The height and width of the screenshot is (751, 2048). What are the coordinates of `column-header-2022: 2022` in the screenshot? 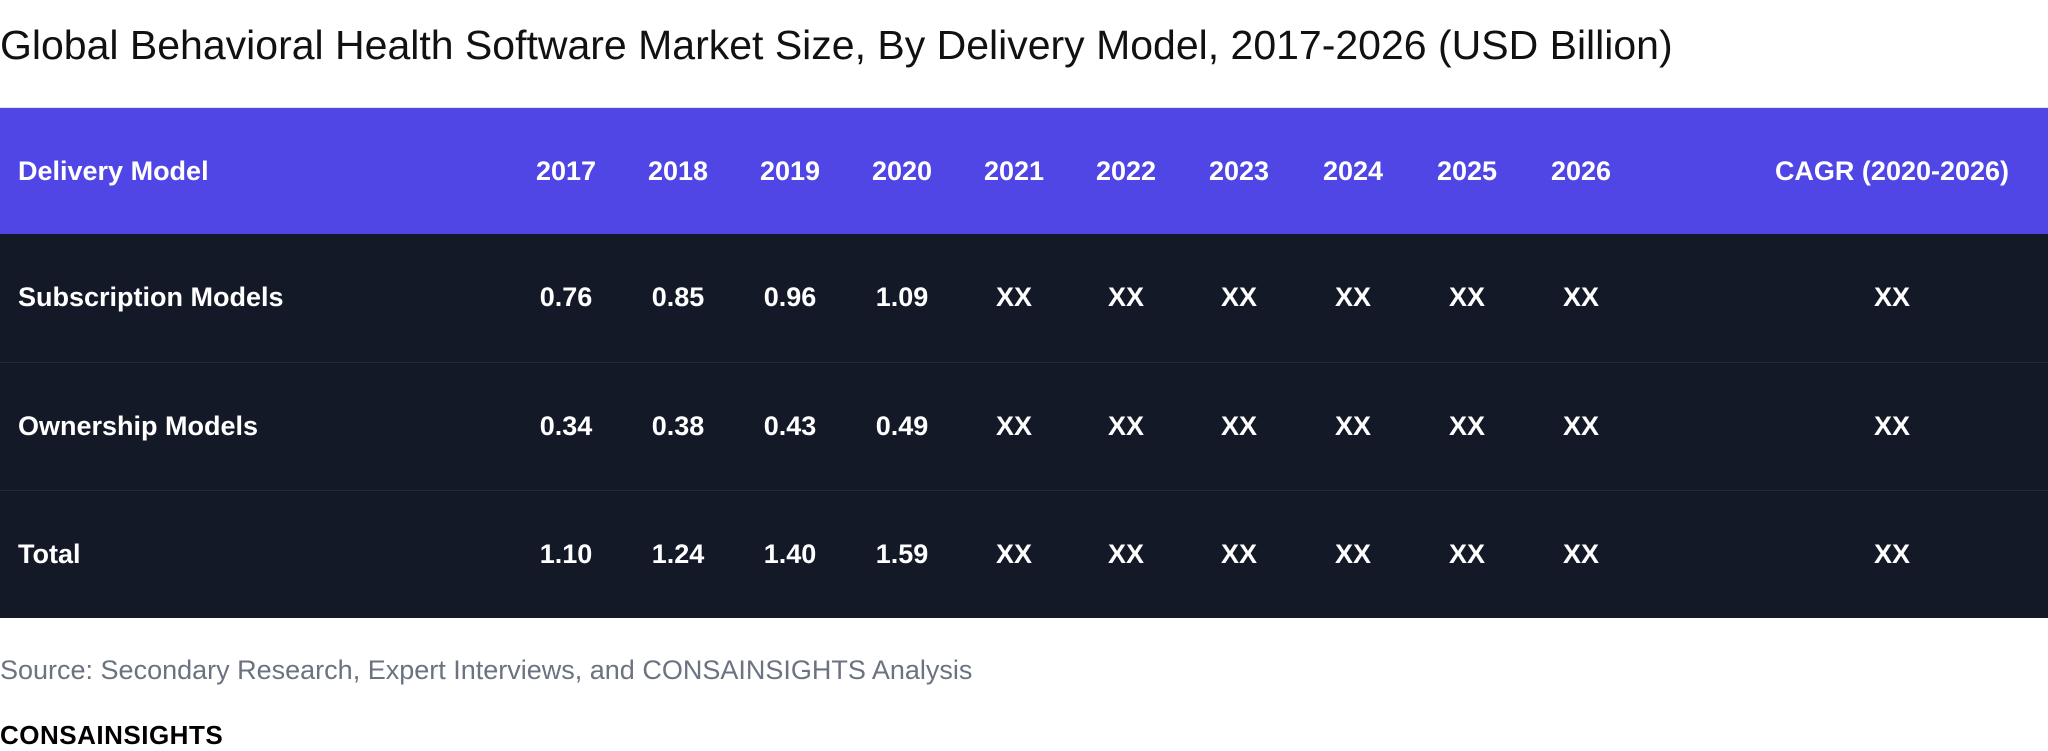 It's located at (1126, 170).